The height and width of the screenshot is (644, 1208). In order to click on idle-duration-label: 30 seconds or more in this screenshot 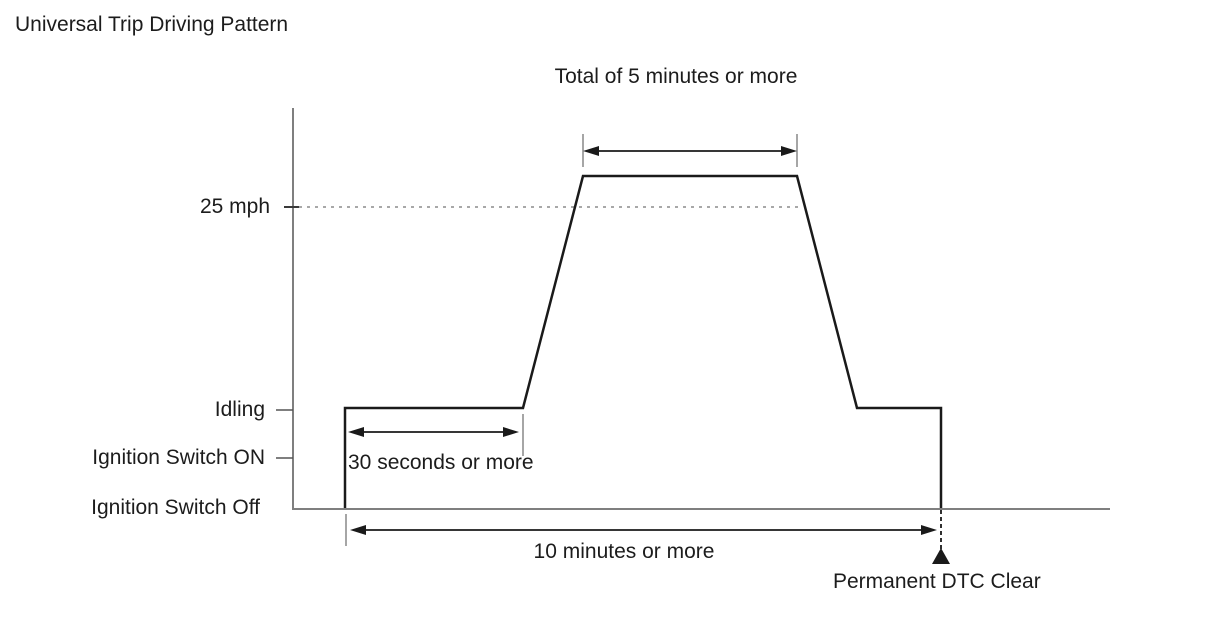, I will do `click(441, 462)`.